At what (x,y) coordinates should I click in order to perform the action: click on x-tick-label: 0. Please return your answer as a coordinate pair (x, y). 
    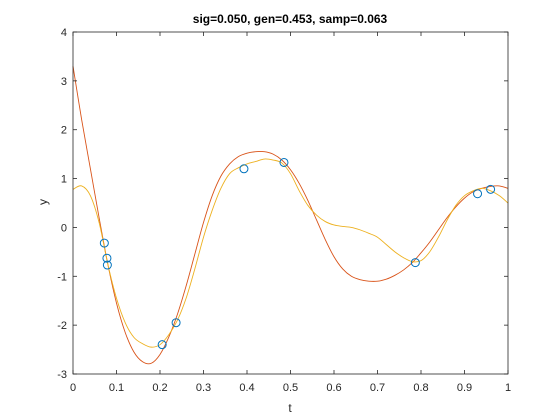
    Looking at the image, I should click on (73, 388).